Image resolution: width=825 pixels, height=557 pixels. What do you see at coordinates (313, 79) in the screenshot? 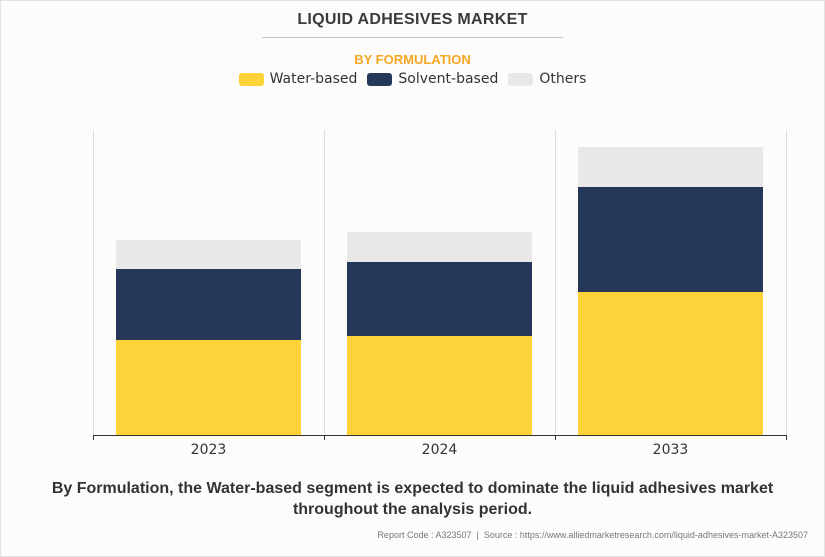
I see `legend-label: Water-based` at bounding box center [313, 79].